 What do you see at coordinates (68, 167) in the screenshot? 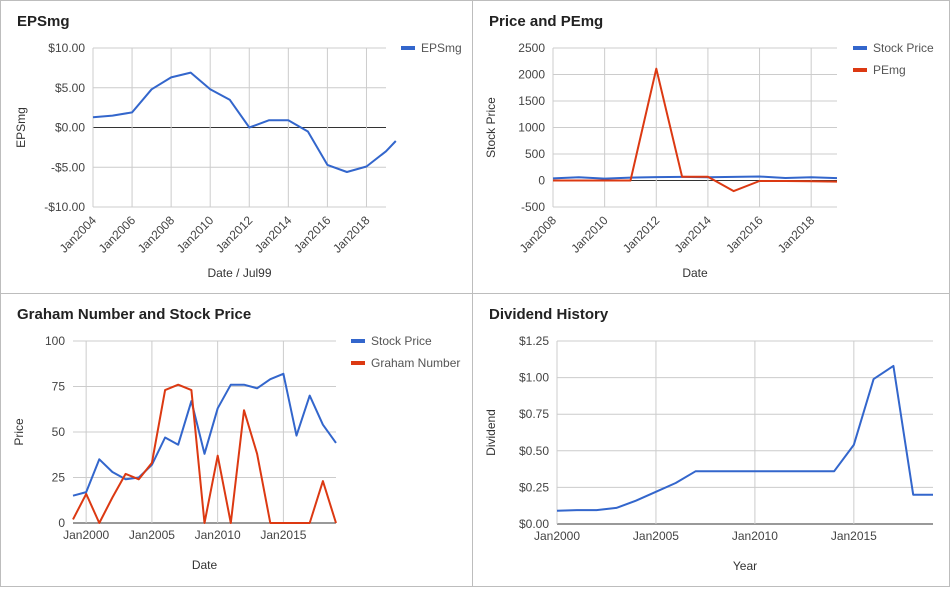
I see `y-tick-label: -$5.00` at bounding box center [68, 167].